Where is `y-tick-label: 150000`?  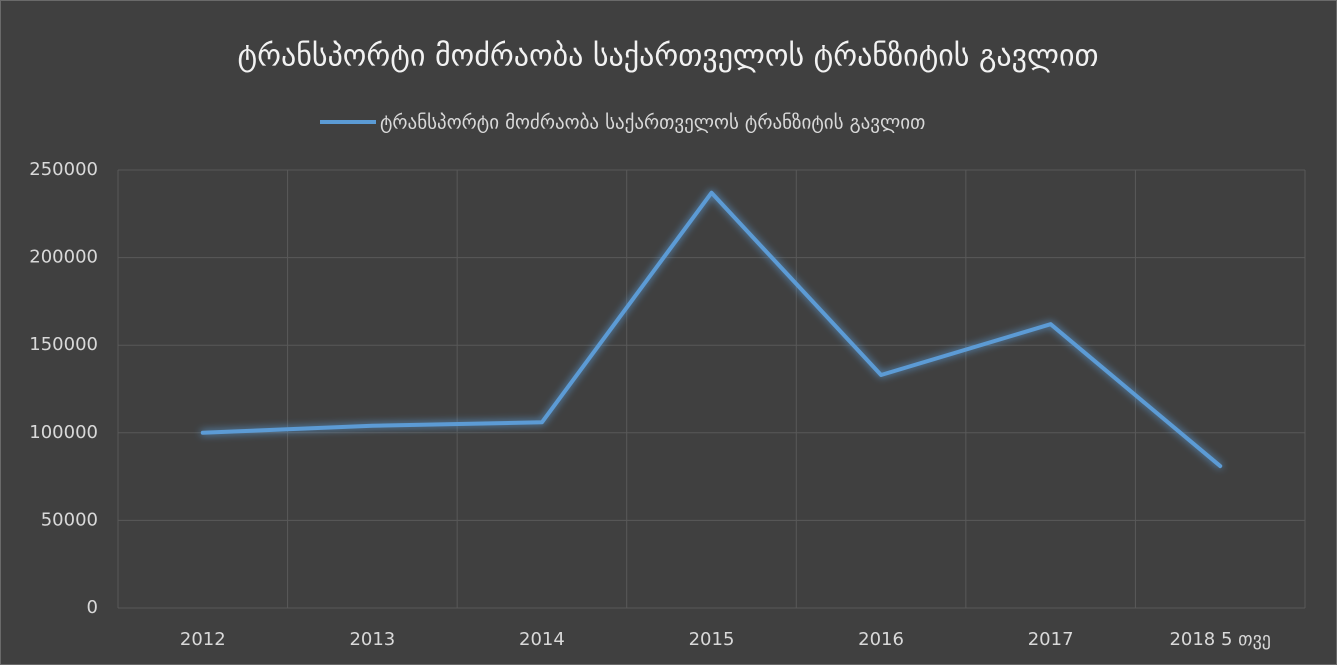 y-tick-label: 150000 is located at coordinates (63, 344).